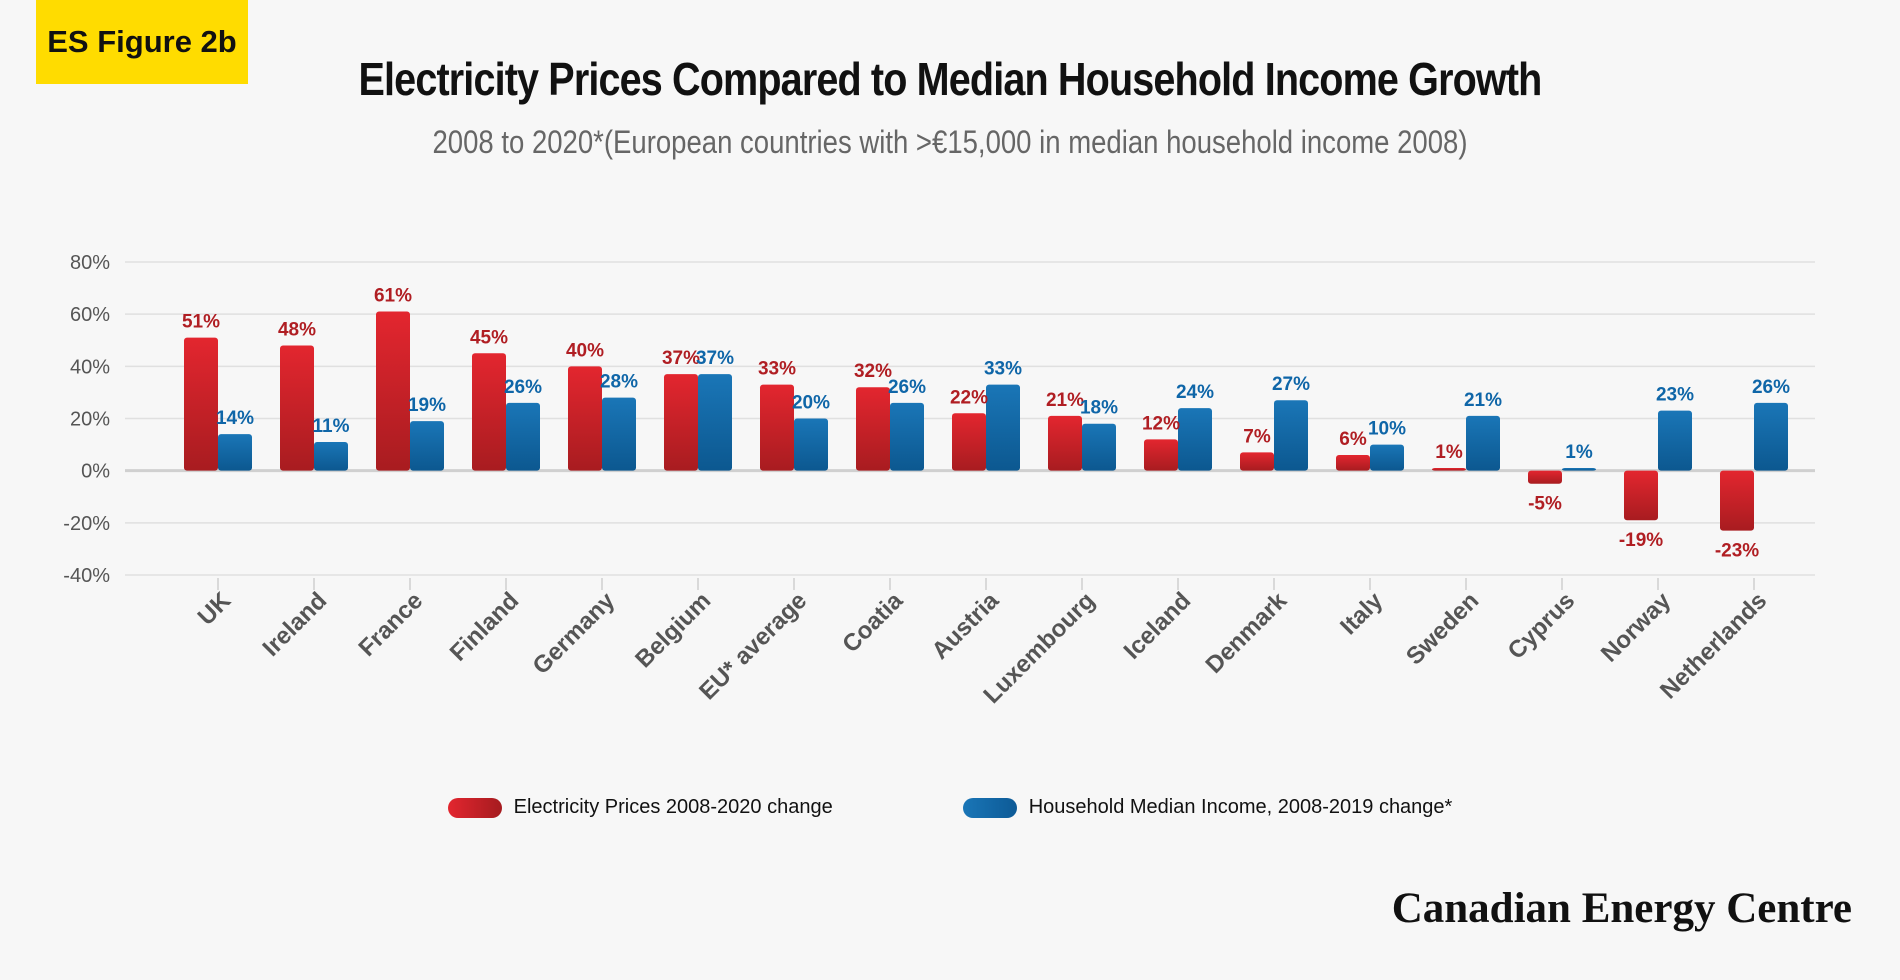  Describe the element at coordinates (966, 626) in the screenshot. I see `x-tick-label: Austria` at that location.